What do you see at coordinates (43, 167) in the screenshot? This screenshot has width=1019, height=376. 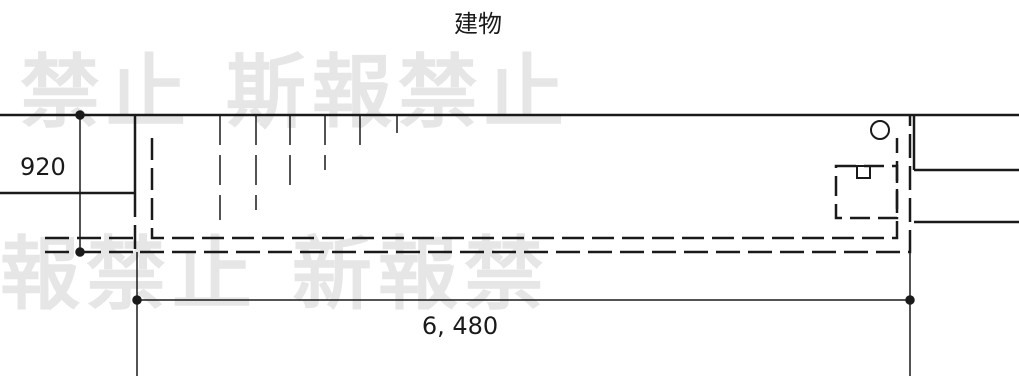 I see `dimension-vertical-label: 920` at bounding box center [43, 167].